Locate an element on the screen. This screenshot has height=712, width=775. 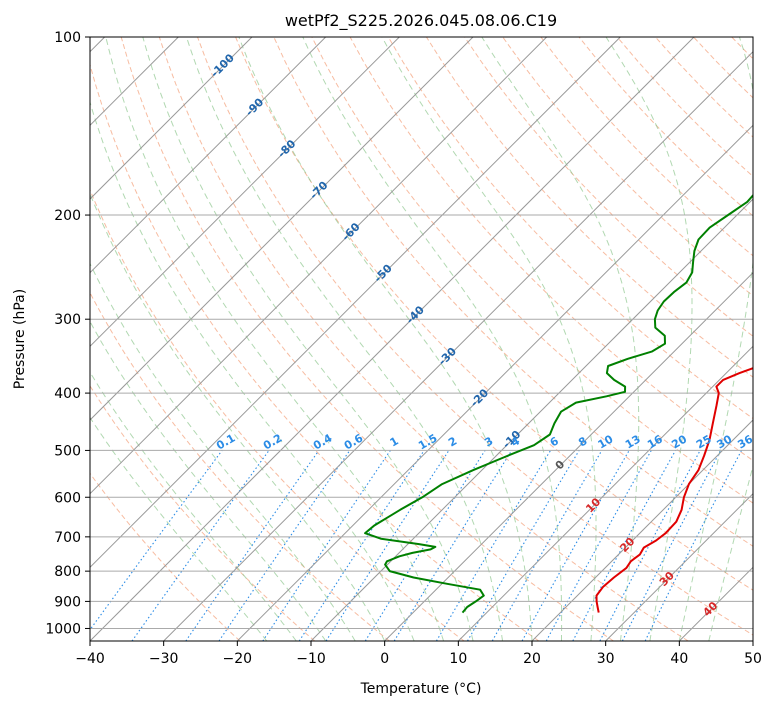
y-tick-label: 800 is located at coordinates (67, 572).